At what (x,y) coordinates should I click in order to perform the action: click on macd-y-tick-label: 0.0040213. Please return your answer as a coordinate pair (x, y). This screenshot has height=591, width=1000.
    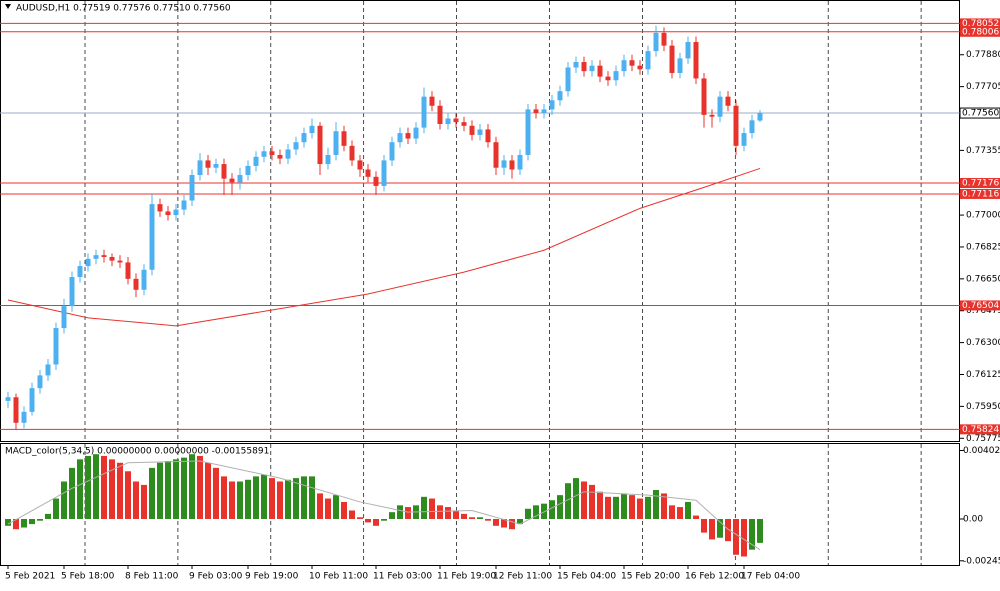
    Looking at the image, I should click on (981, 451).